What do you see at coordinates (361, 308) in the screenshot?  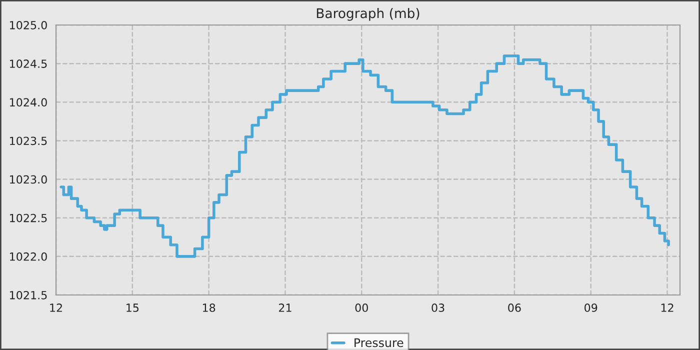 I see `x-tick-label: 00` at bounding box center [361, 308].